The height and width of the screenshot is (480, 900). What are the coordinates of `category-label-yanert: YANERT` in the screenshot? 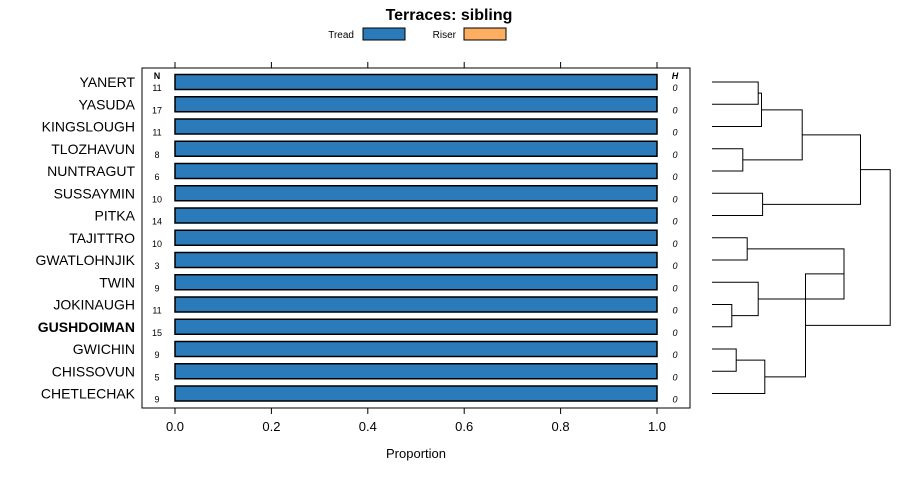 It's located at (108, 82).